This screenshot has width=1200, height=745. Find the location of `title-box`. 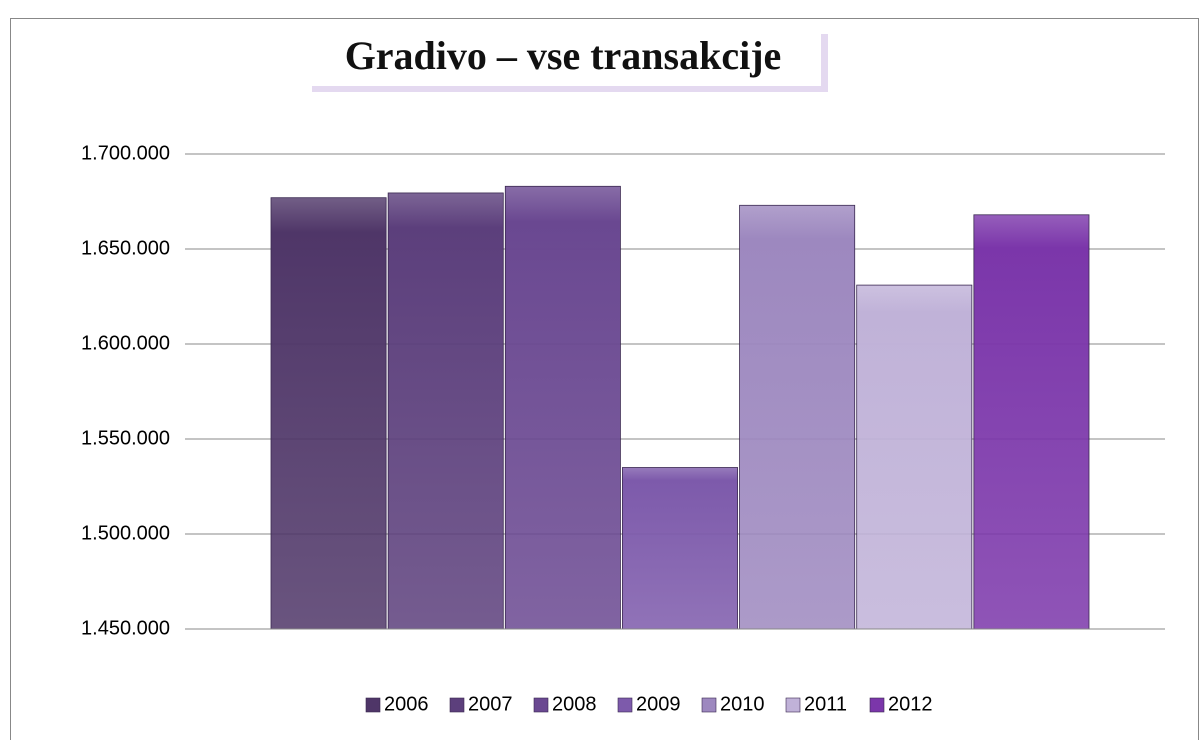

title-box is located at coordinates (563, 57).